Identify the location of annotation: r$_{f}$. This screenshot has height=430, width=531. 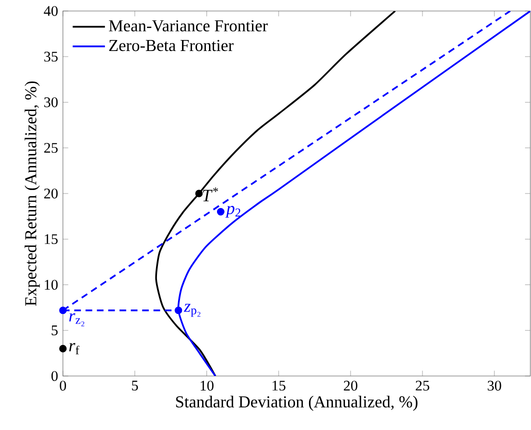
(74, 348).